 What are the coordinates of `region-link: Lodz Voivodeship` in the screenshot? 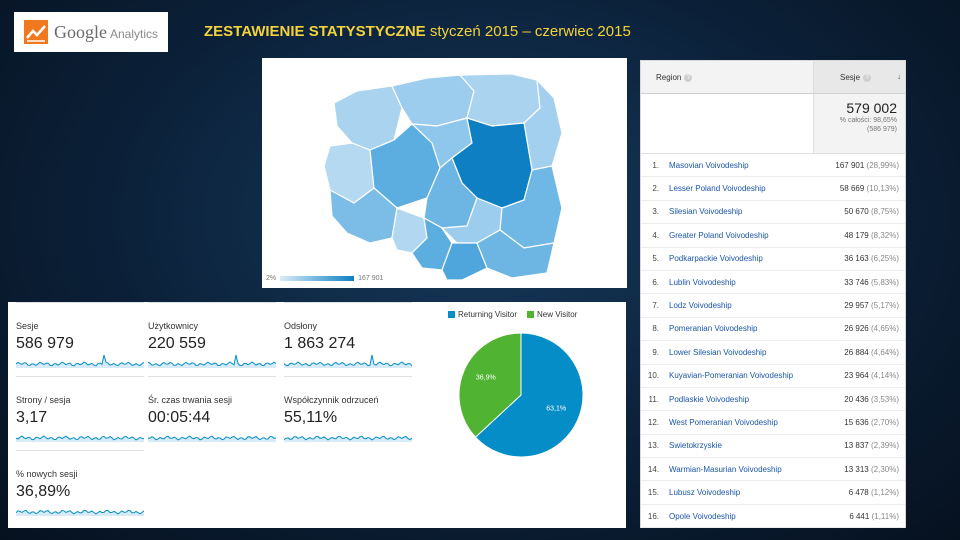 It's located at (700, 306).